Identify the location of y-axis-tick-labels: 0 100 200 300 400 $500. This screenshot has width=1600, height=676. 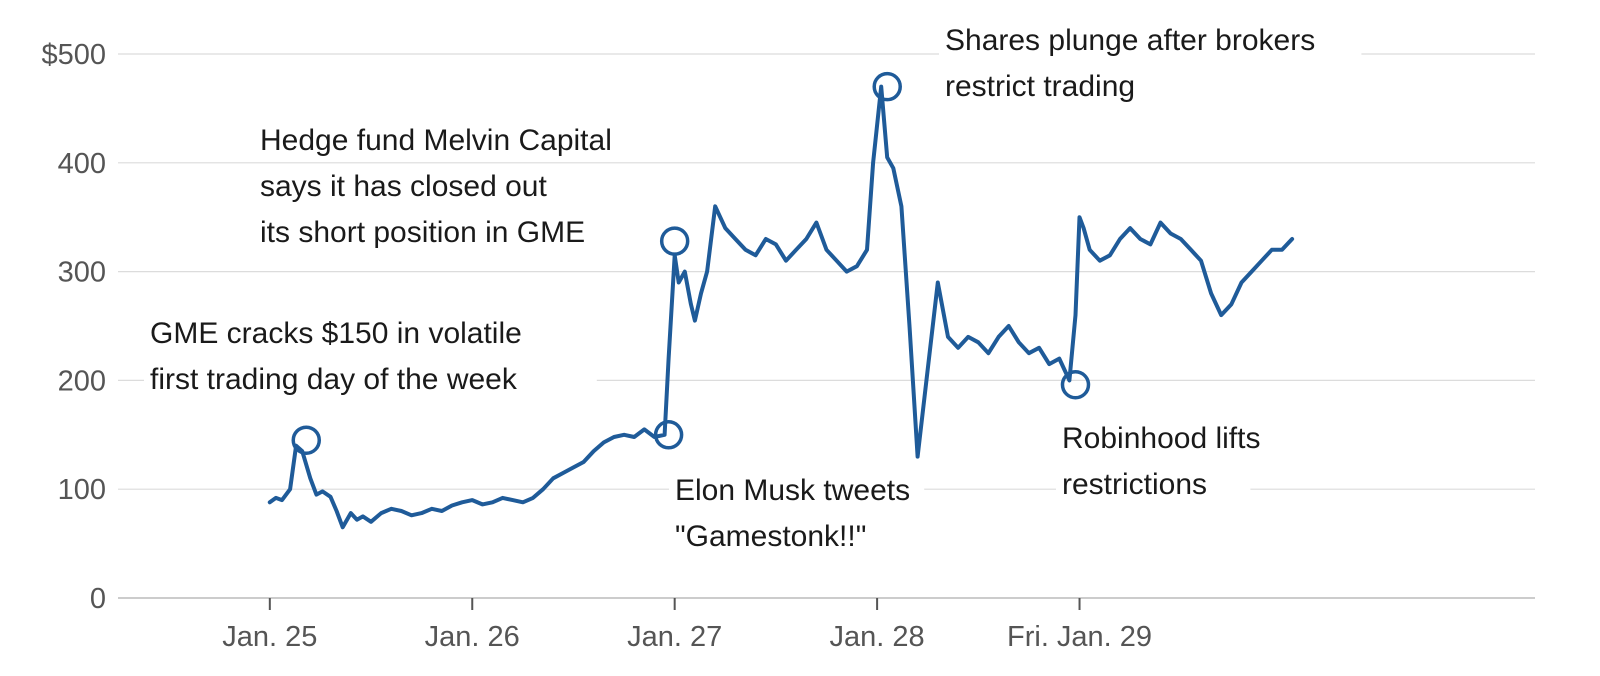
(73, 327).